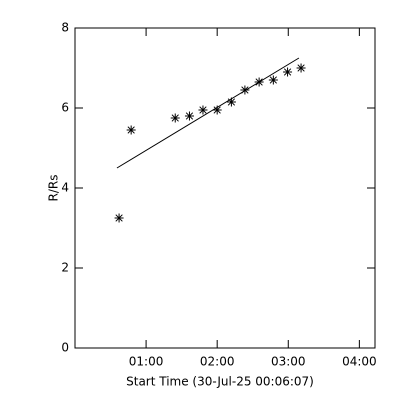 The width and height of the screenshot is (400, 400). I want to click on x-tick-label: 03:00, so click(288, 362).